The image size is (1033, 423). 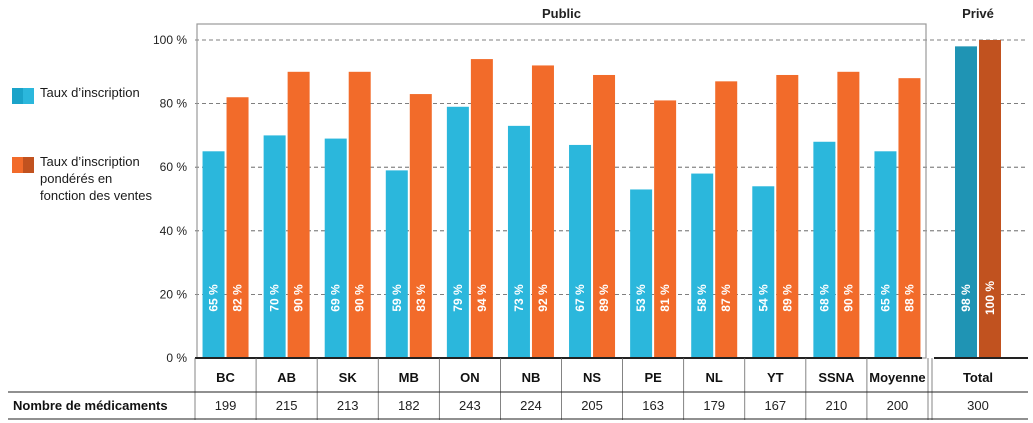 What do you see at coordinates (990, 298) in the screenshot?
I see `bar-value-label: 100 %` at bounding box center [990, 298].